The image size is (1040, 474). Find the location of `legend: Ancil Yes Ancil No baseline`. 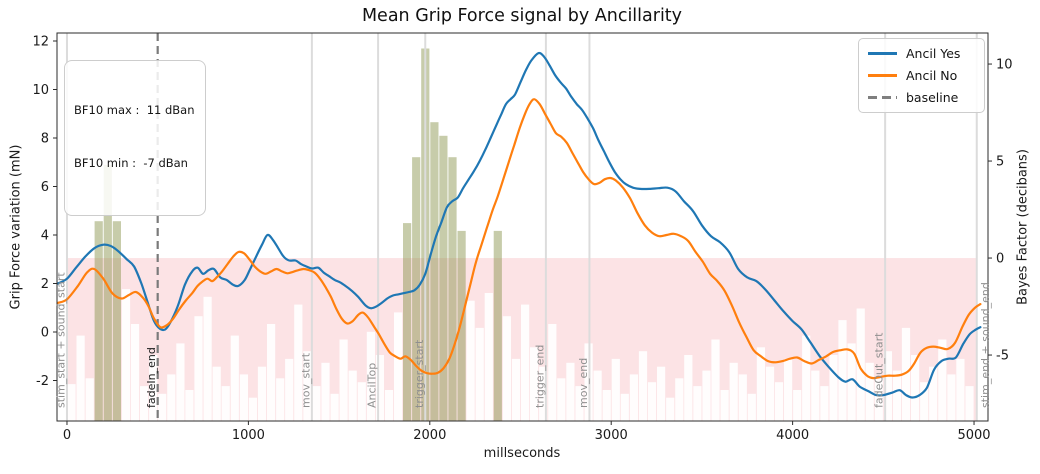

legend: Ancil Yes Ancil No baseline is located at coordinates (921, 75).